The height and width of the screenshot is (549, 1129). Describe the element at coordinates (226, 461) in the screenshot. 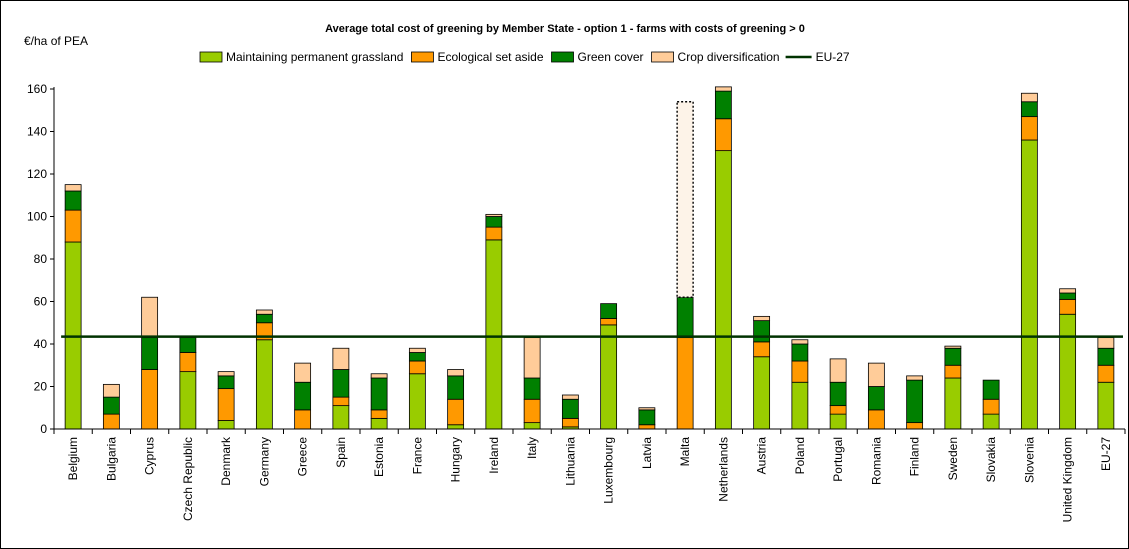

I see `x-tick-label: Denmark` at that location.